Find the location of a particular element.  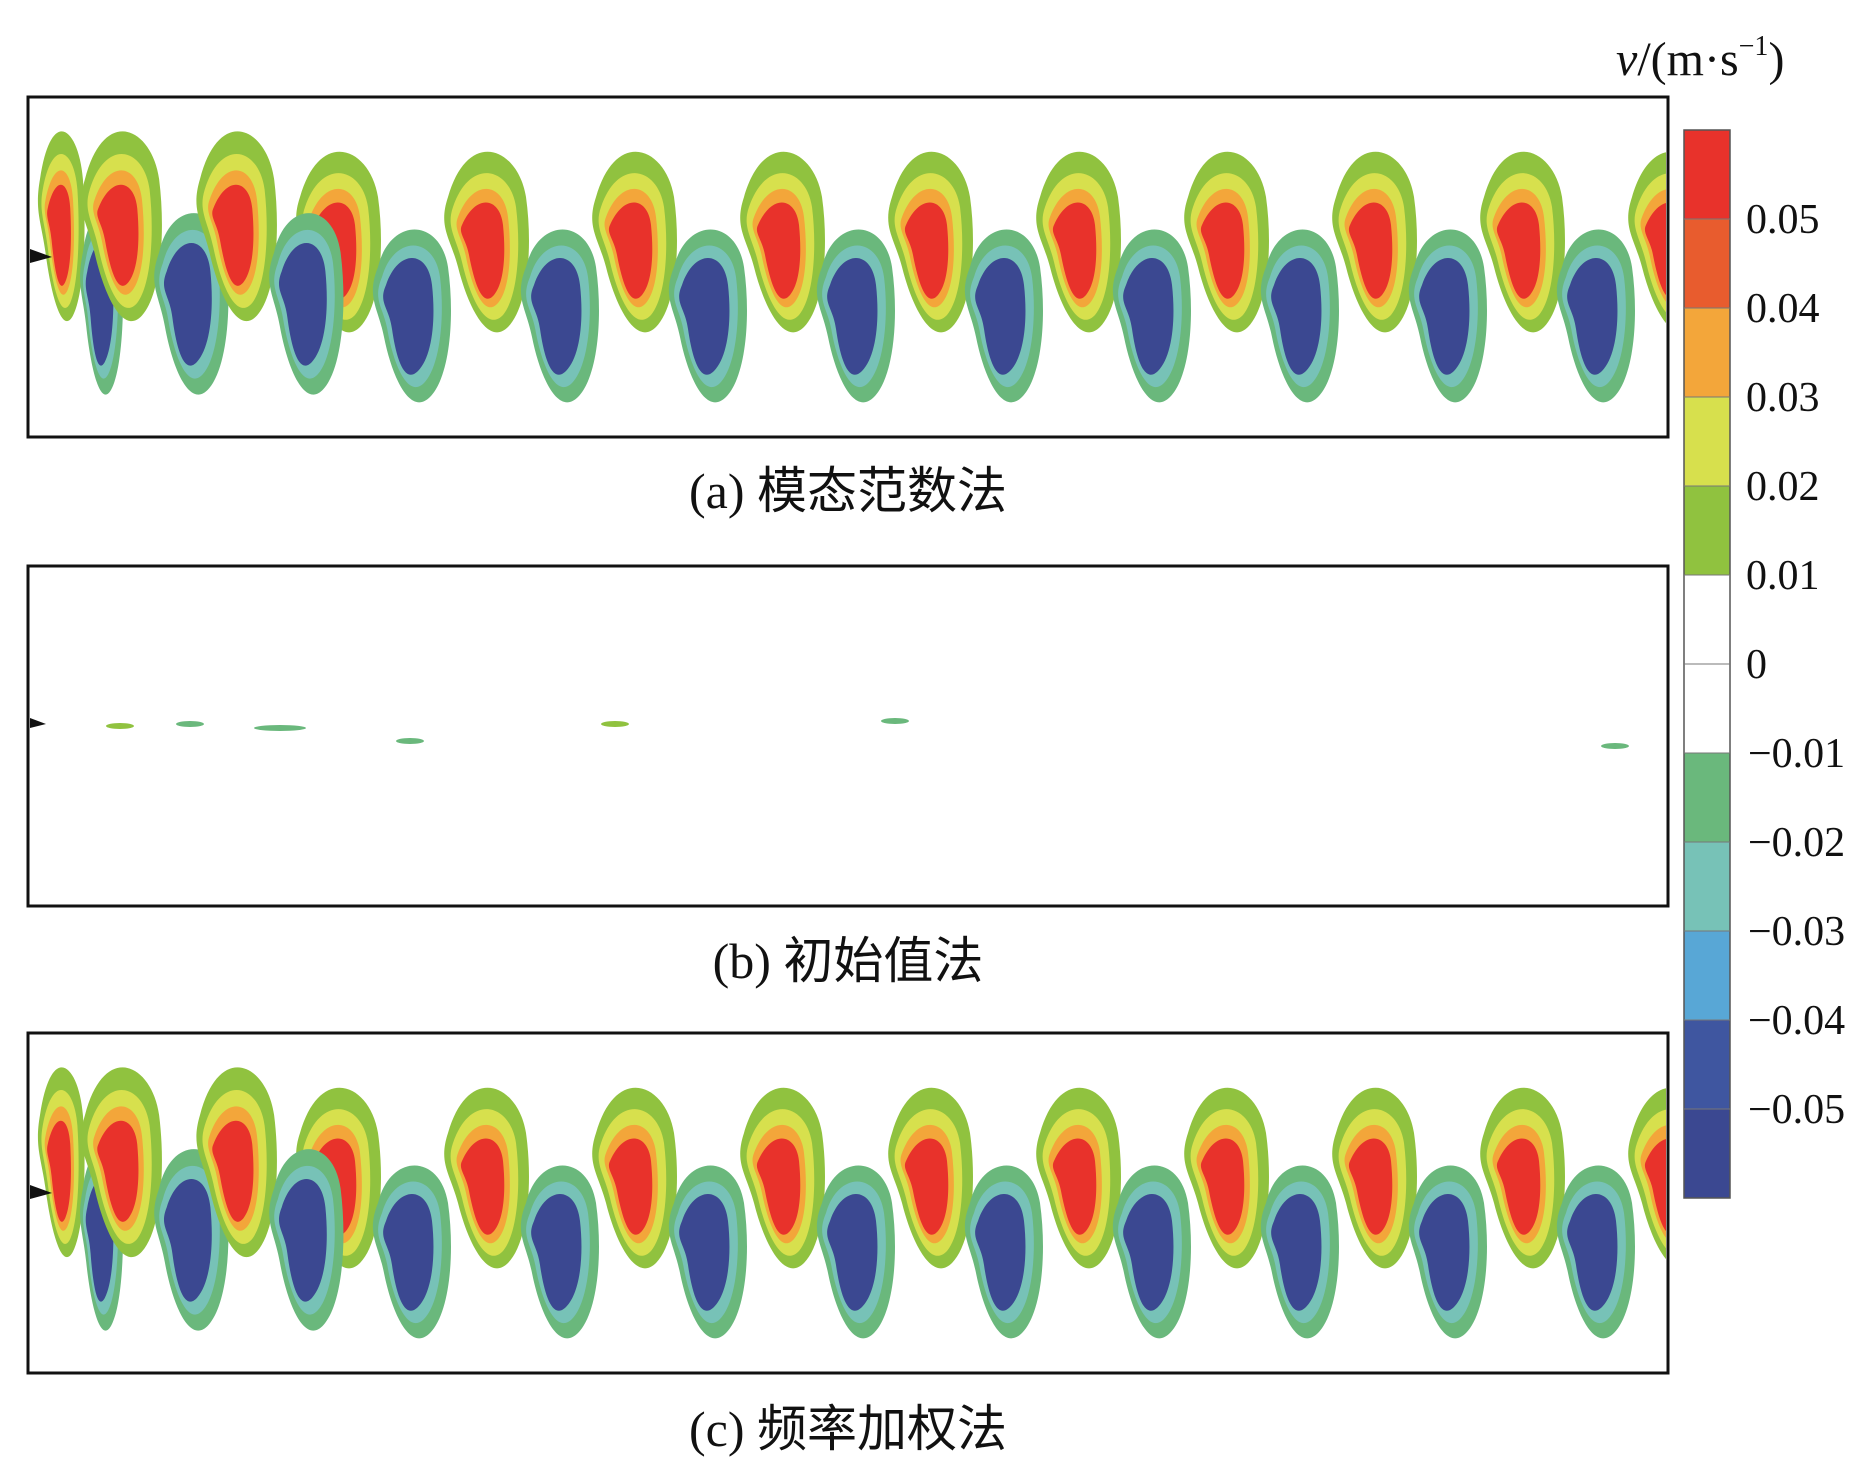

panel-b-caption: (b) 初始值法 is located at coordinates (848, 961).